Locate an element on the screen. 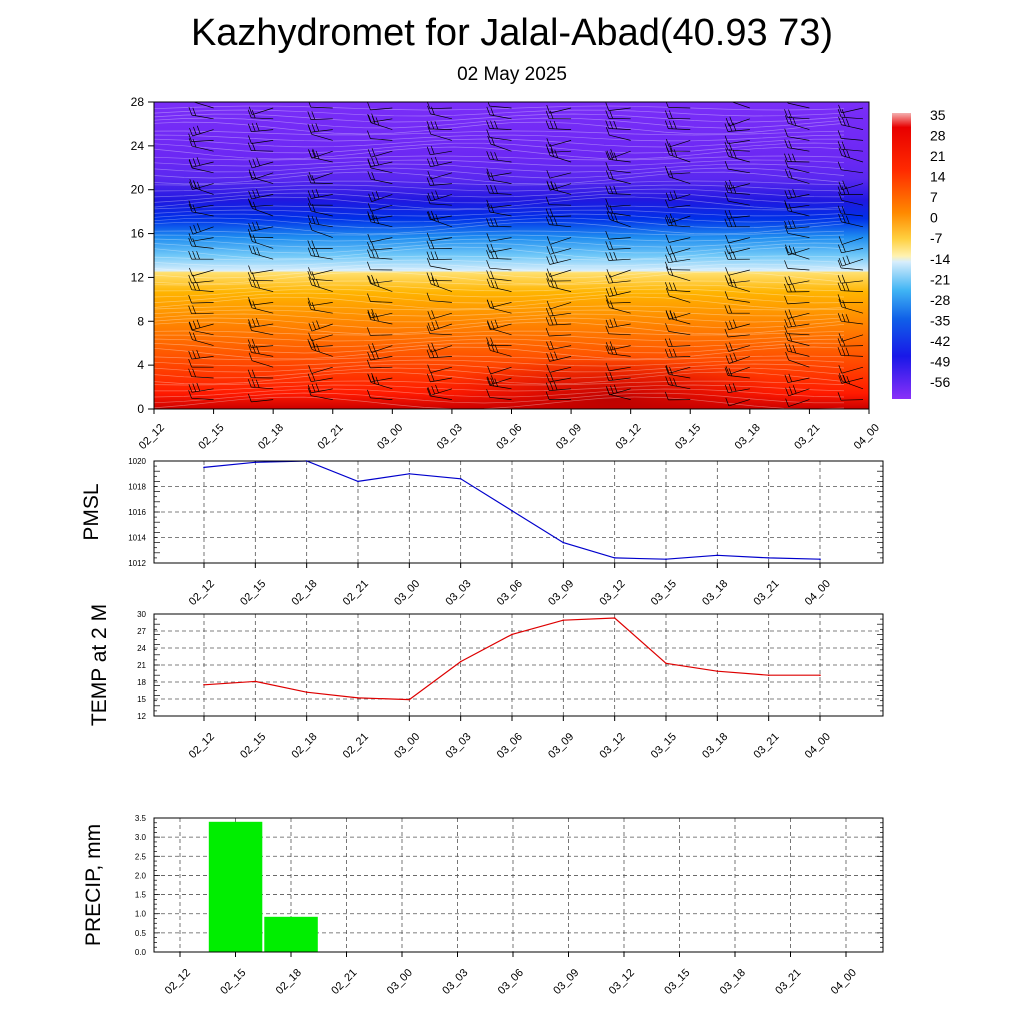 This screenshot has width=1024, height=1024. data-point is located at coordinates (306, 461).